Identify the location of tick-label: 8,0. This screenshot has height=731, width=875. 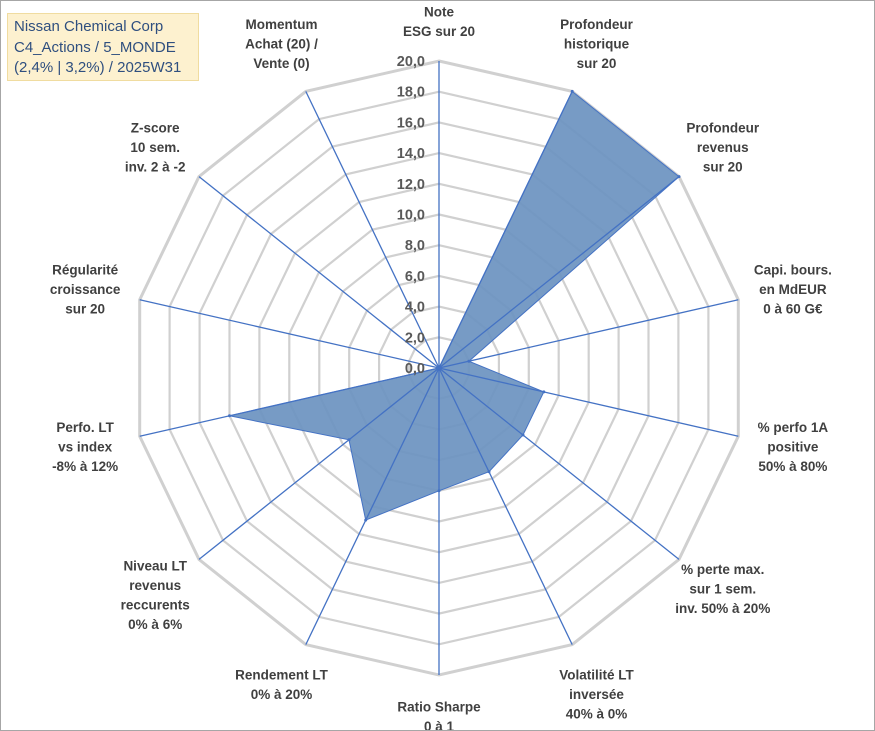
(415, 246).